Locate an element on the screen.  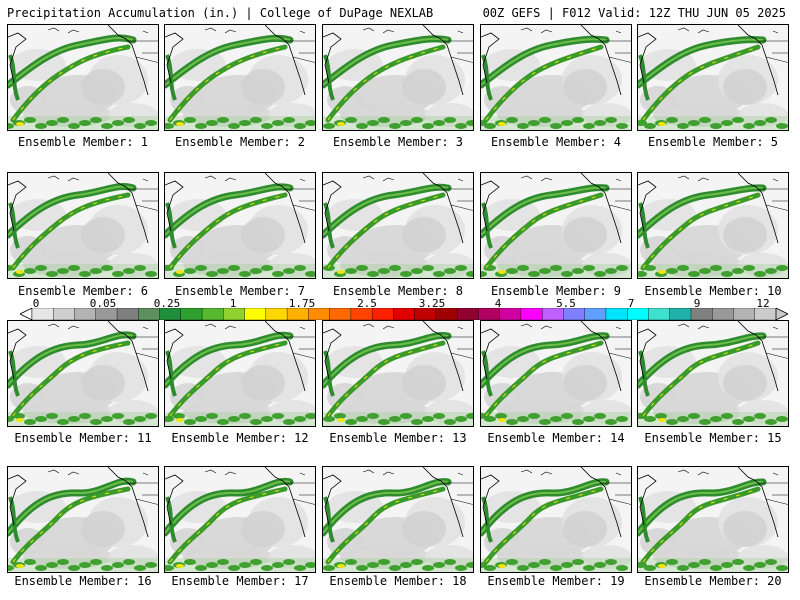
precipitation-colorbar is located at coordinates (404, 314).